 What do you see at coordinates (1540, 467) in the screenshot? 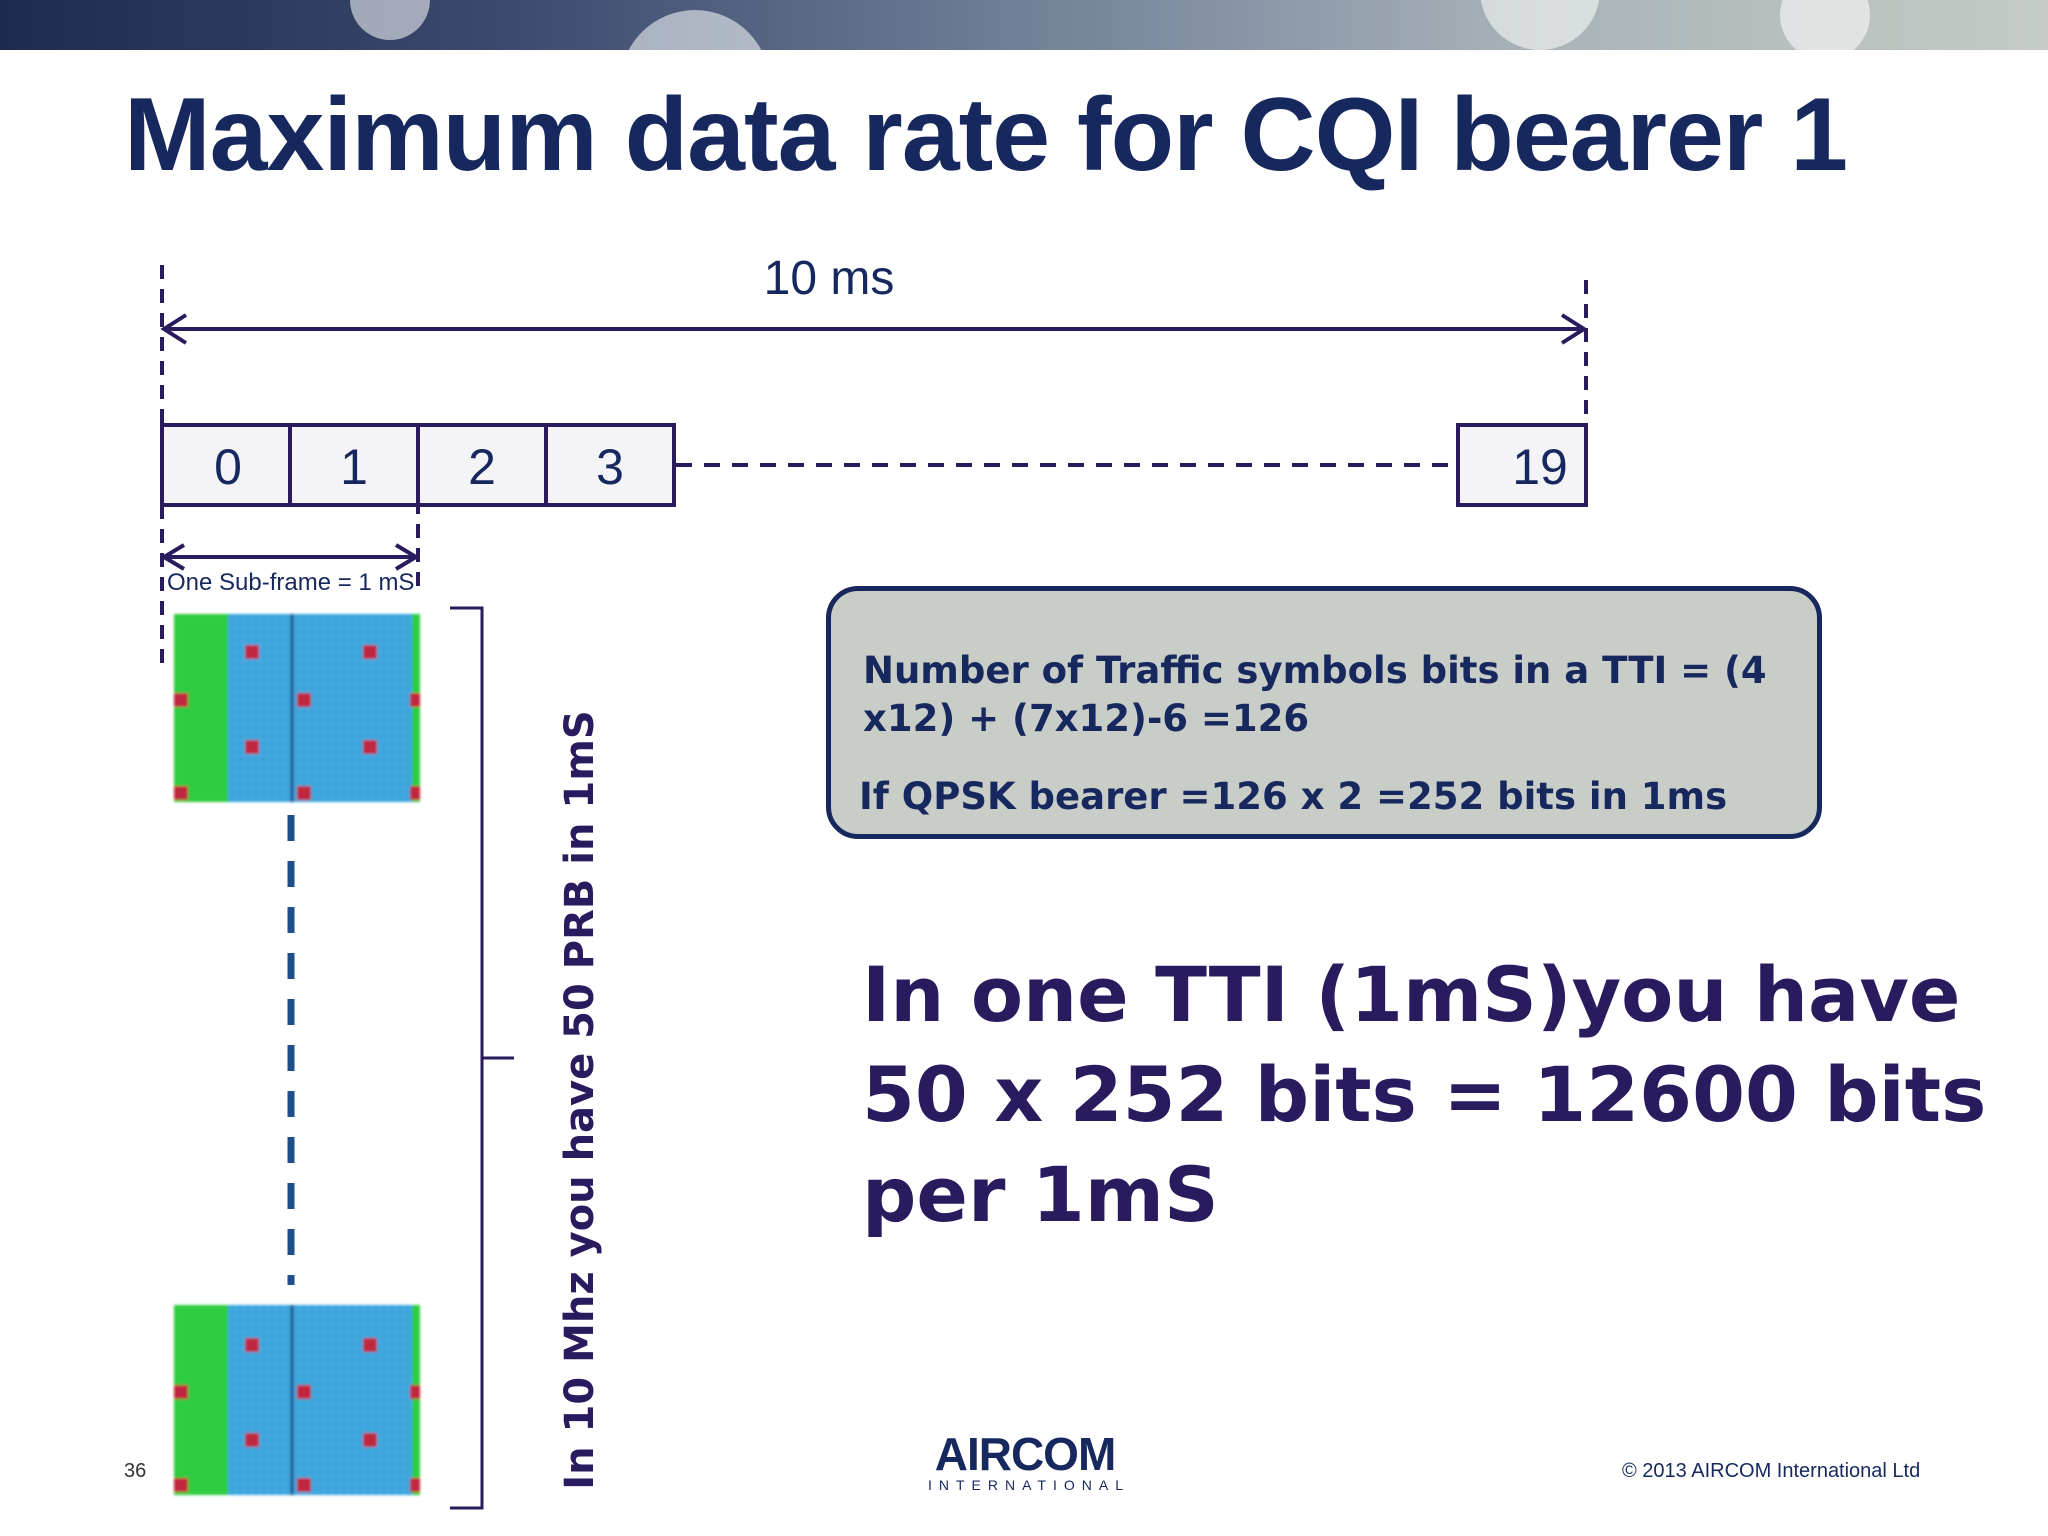
I see `subframe-label-19: 19` at bounding box center [1540, 467].